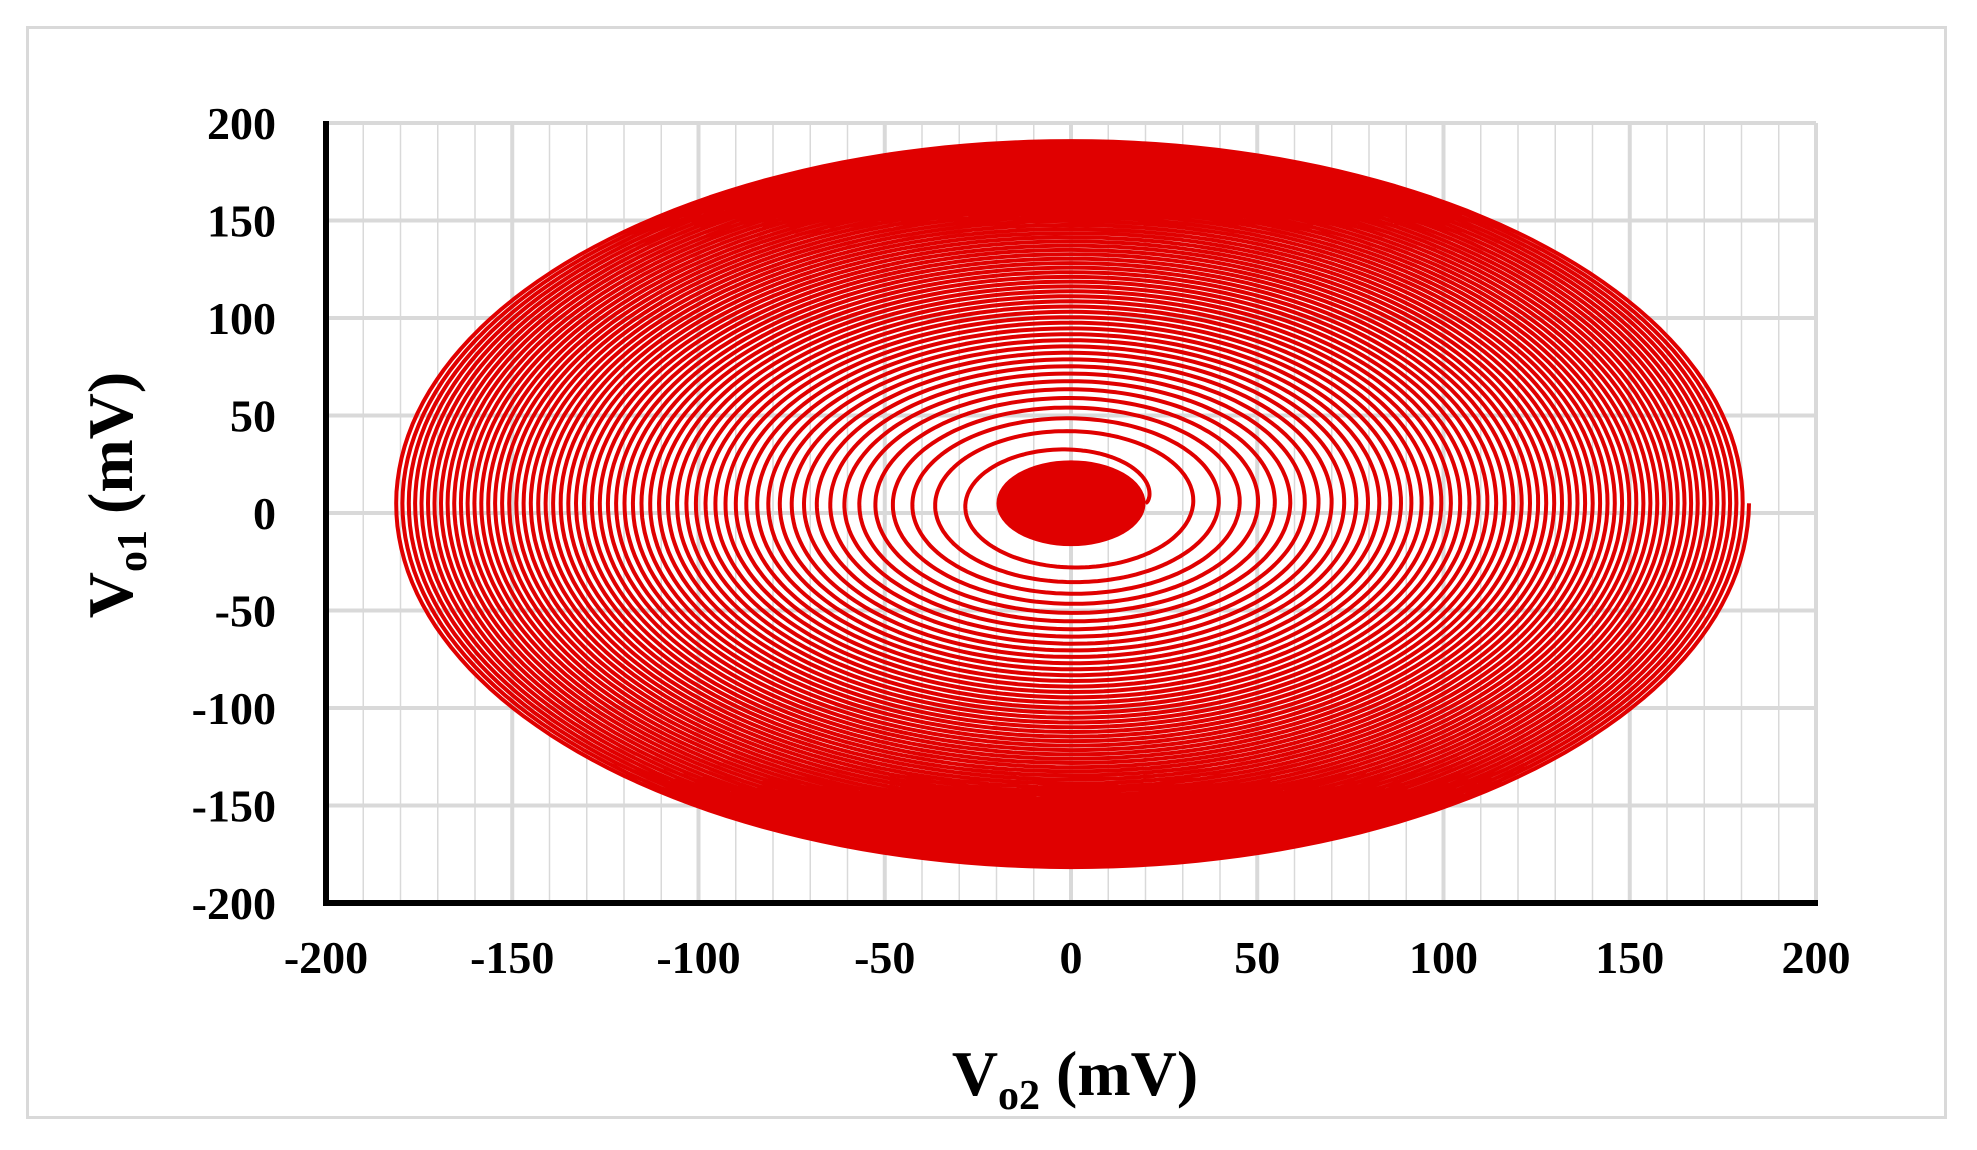 Image resolution: width=1977 pixels, height=1150 pixels. I want to click on x-tick-label: -50, so click(884, 957).